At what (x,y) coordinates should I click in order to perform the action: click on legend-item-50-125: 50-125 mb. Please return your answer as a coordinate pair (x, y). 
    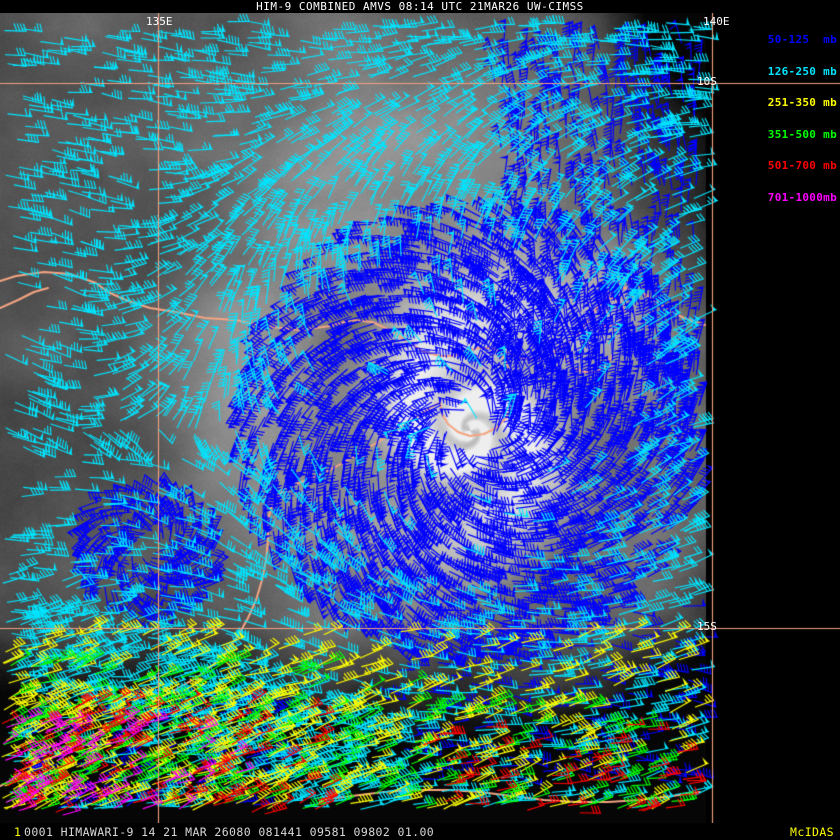
    Looking at the image, I should click on (802, 39).